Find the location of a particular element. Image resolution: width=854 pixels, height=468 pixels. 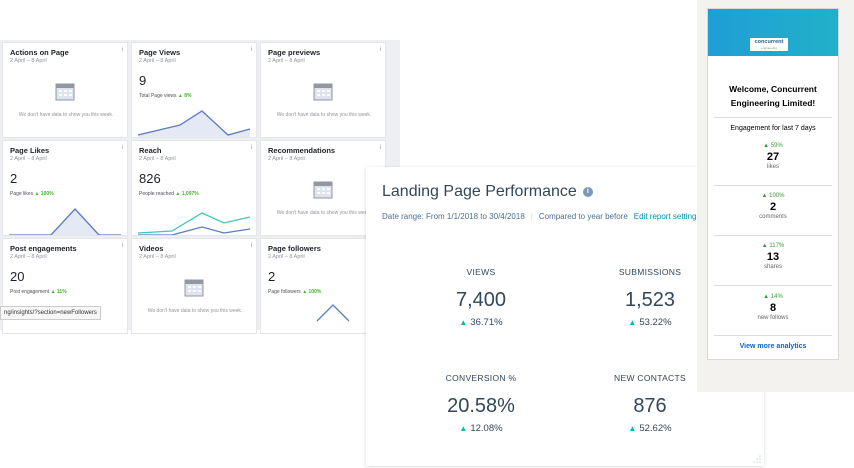

stat-change: ▲ 59% is located at coordinates (773, 146).